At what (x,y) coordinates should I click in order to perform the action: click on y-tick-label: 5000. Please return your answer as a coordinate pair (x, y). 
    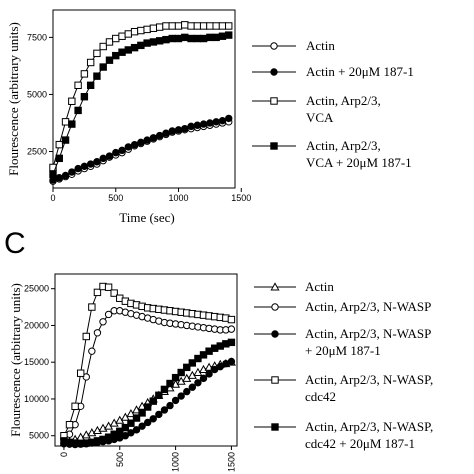
    Looking at the image, I should click on (39, 436).